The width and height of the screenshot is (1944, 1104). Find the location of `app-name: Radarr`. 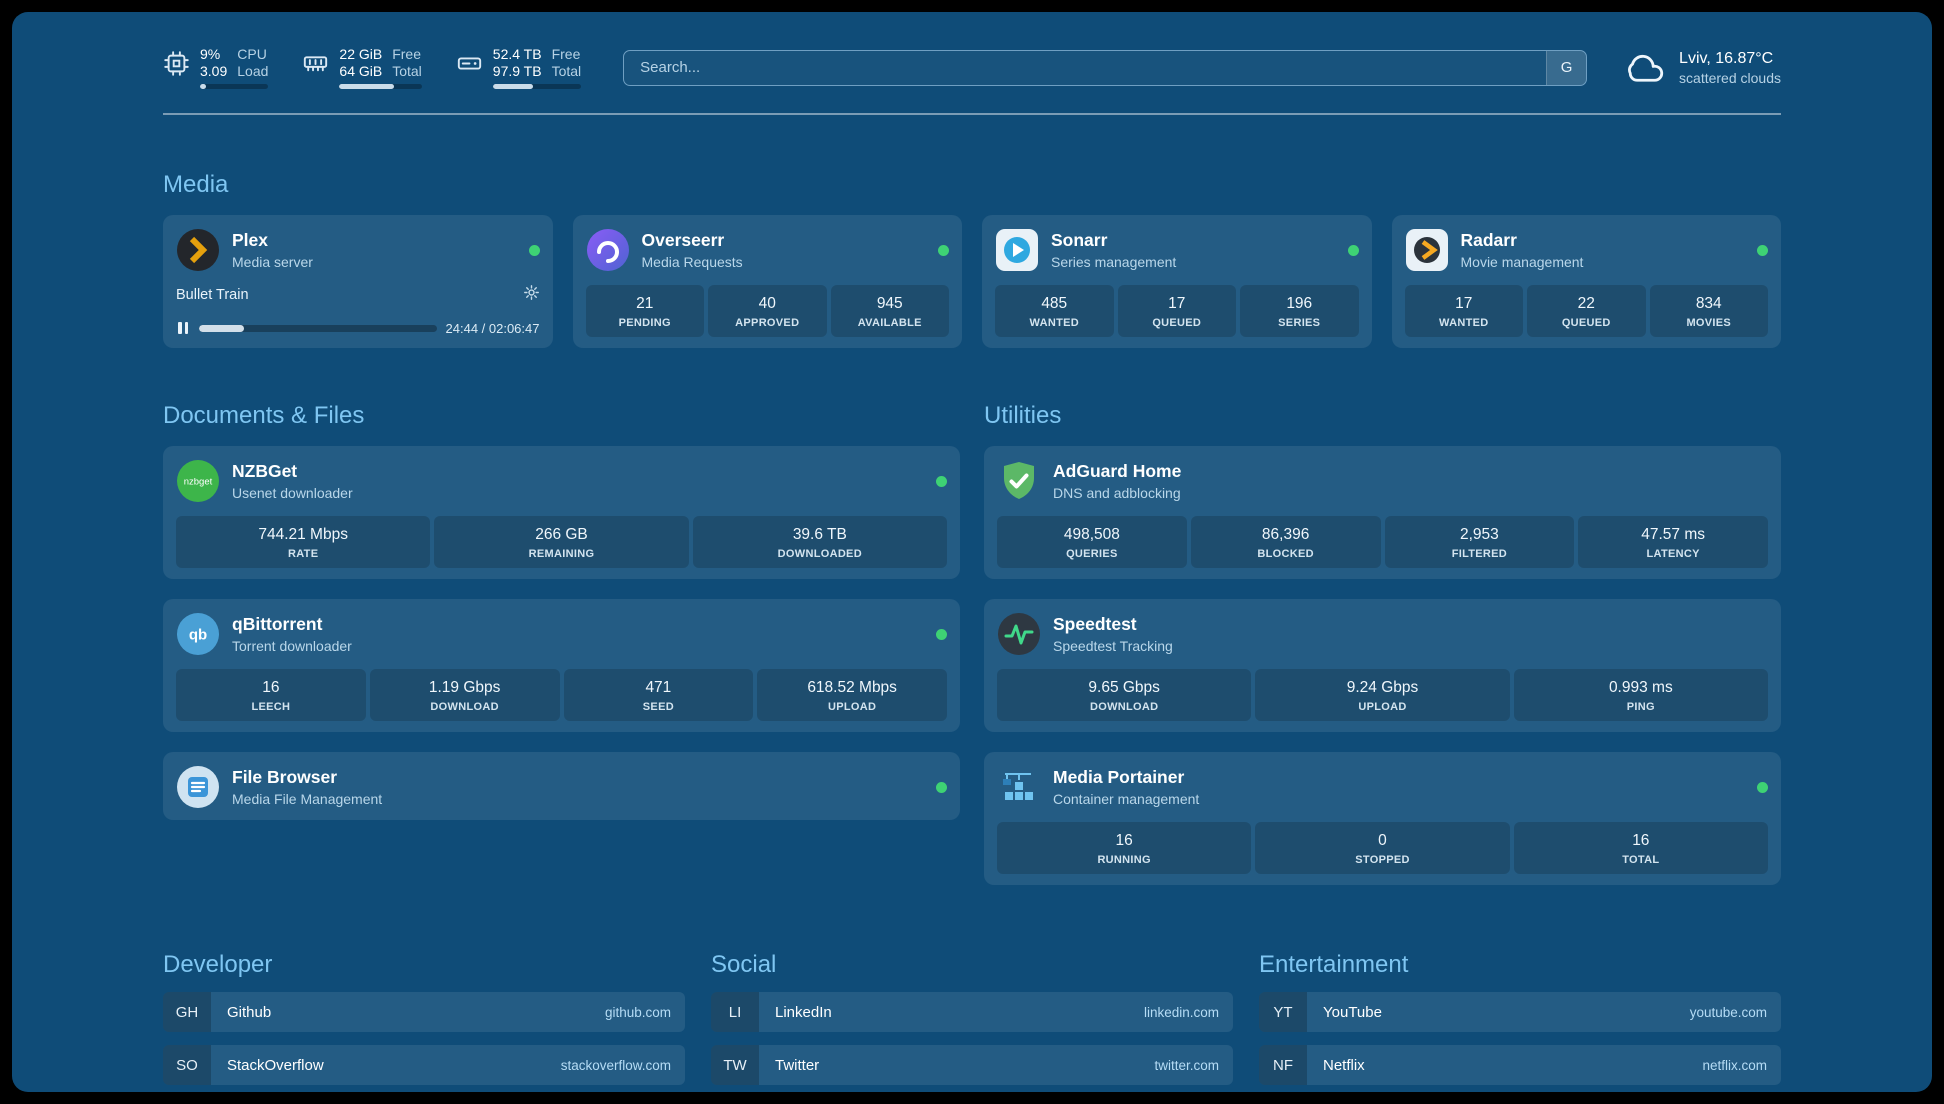

app-name: Radarr is located at coordinates (1488, 240).